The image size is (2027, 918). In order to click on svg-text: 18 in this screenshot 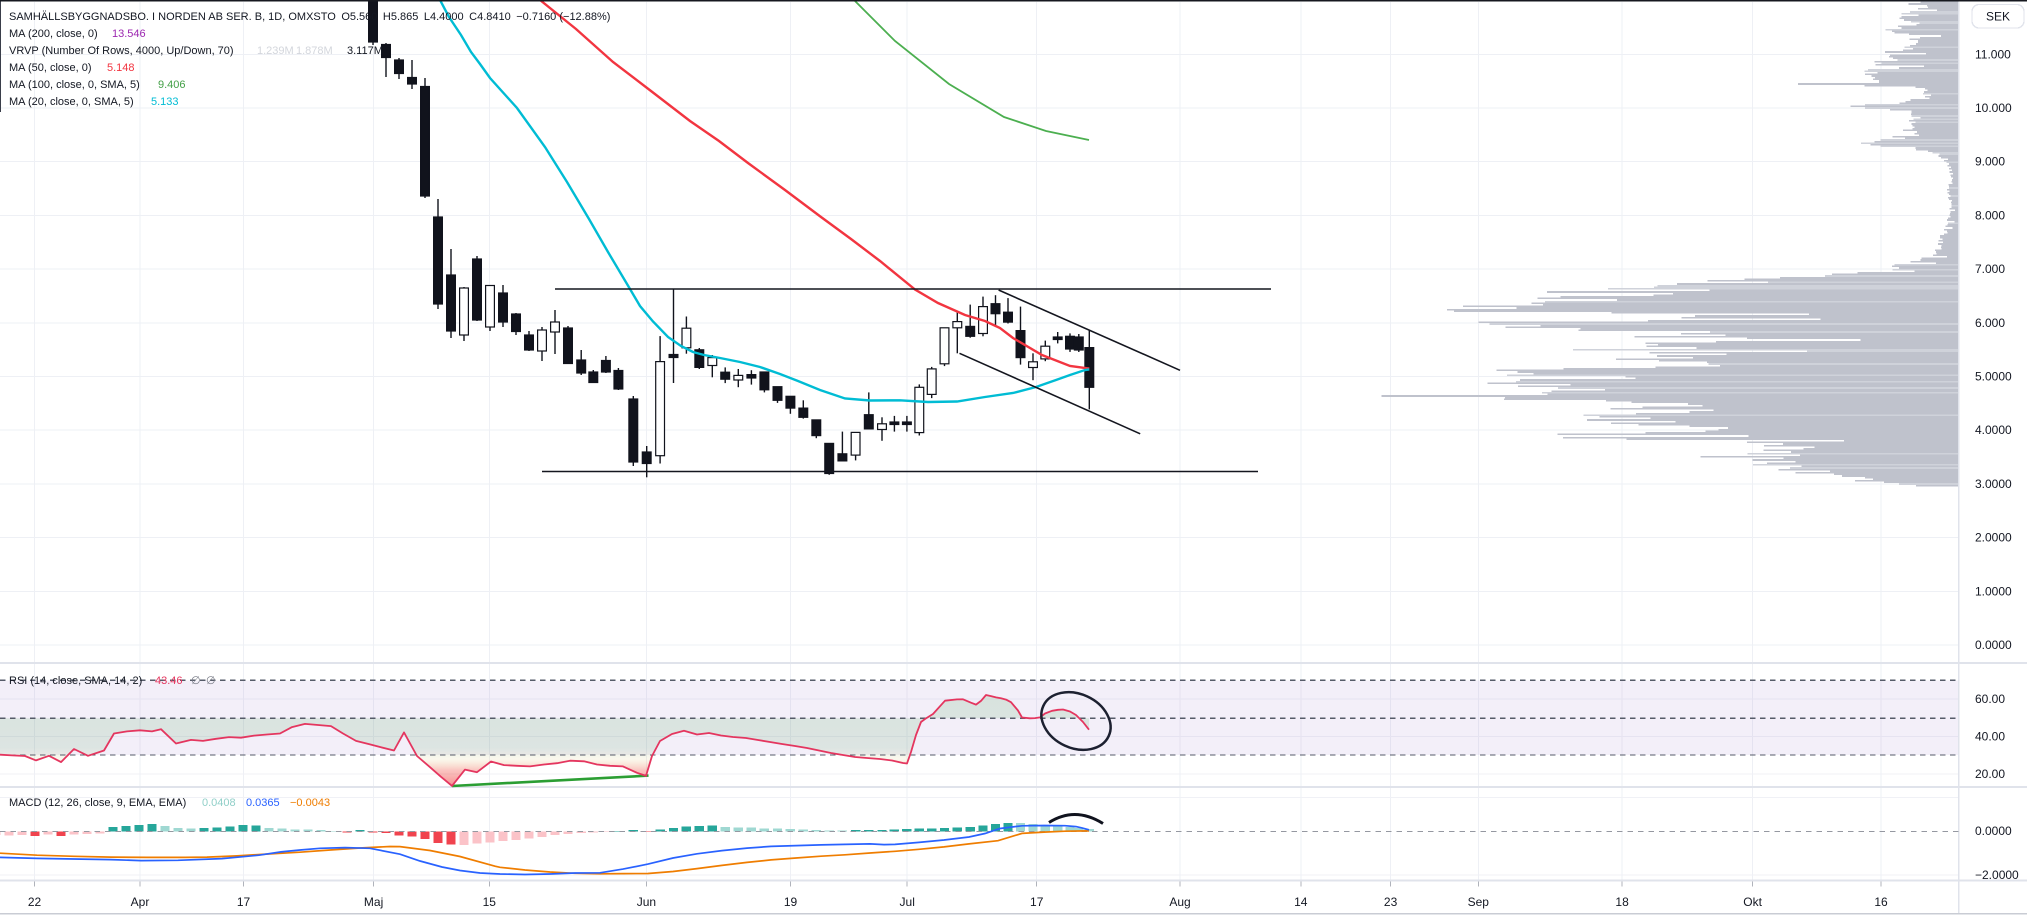, I will do `click(1622, 902)`.